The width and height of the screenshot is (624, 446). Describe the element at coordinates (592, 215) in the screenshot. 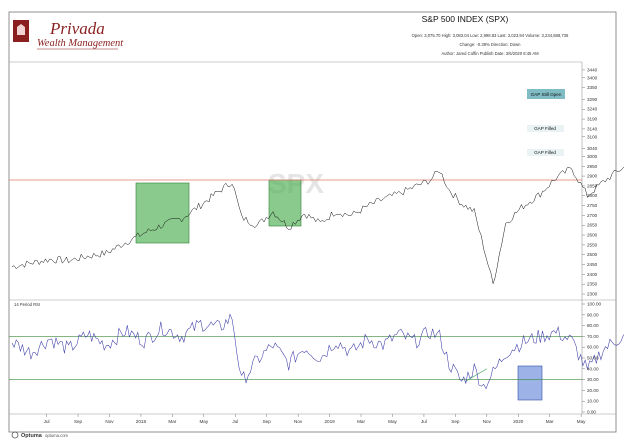

I see `price-y-tick-label: 2700` at that location.